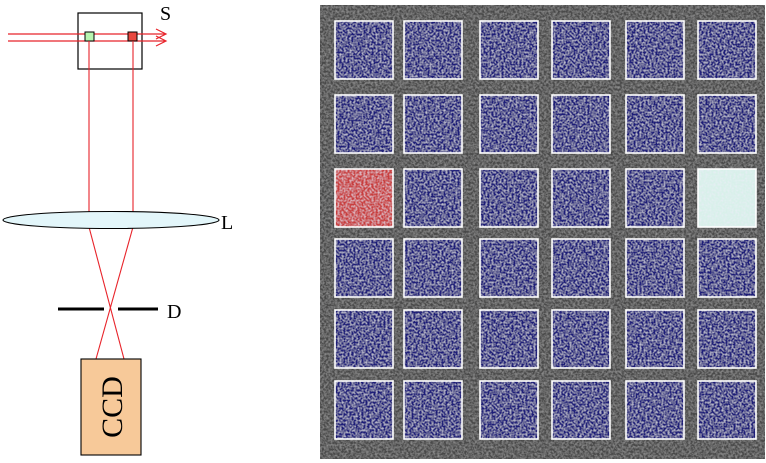 The width and height of the screenshot is (766, 463). What do you see at coordinates (111, 220) in the screenshot?
I see `lens` at bounding box center [111, 220].